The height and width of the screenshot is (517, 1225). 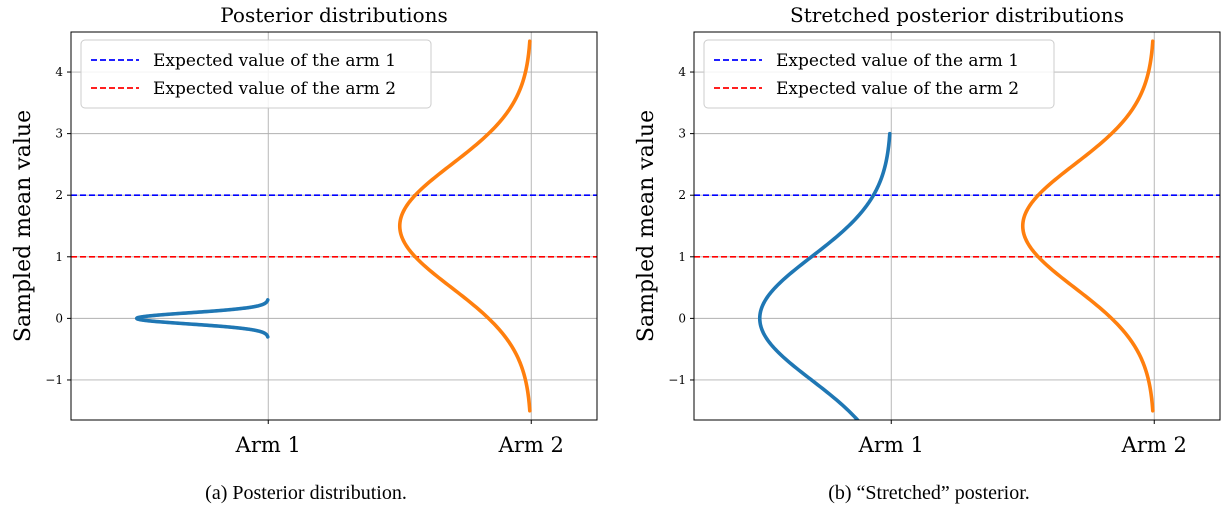 What do you see at coordinates (306, 493) in the screenshot?
I see `caption-a: (a) Posterior distribution.` at bounding box center [306, 493].